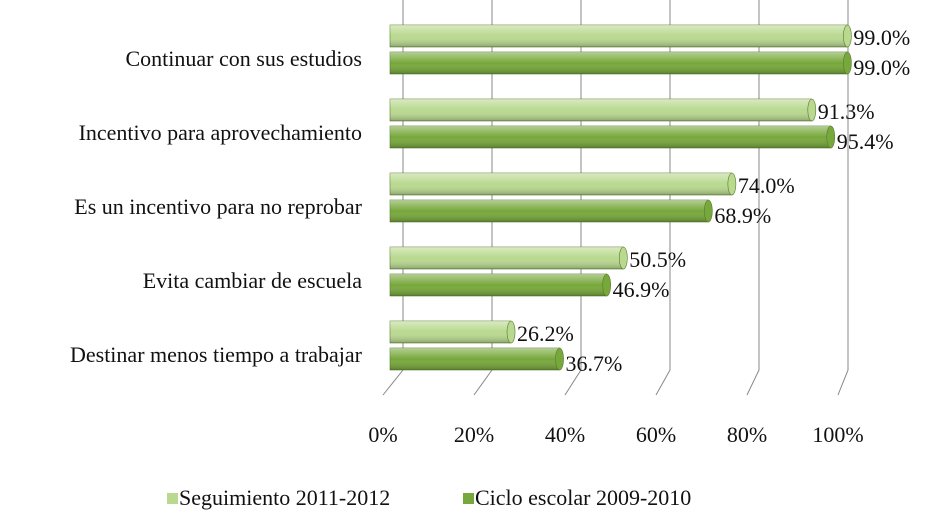  I want to click on value-label: 36.7%, so click(594, 363).